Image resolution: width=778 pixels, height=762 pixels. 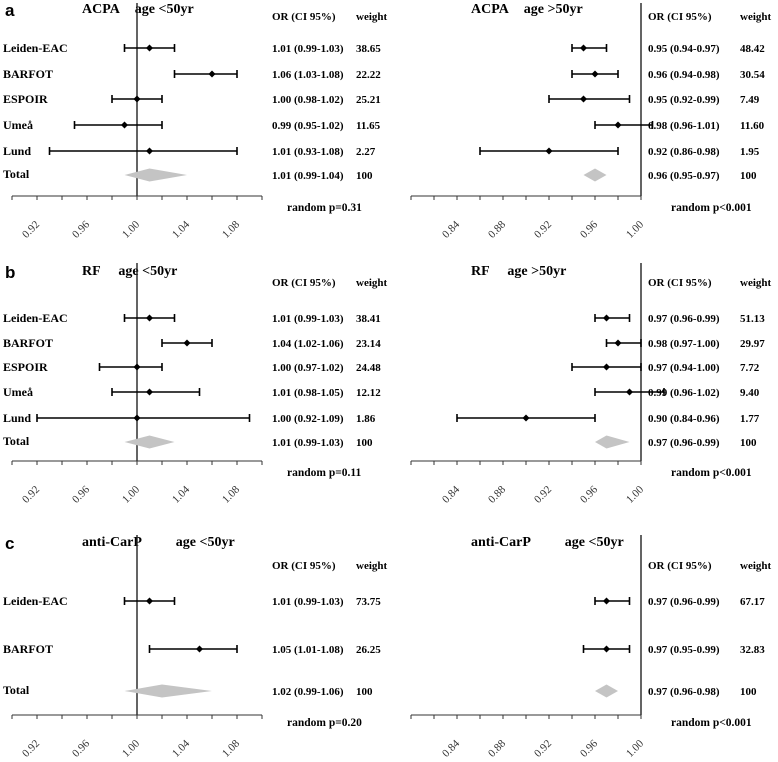 I want to click on or-ci-value: 0.99 (0.95-1.02), so click(x=308, y=126).